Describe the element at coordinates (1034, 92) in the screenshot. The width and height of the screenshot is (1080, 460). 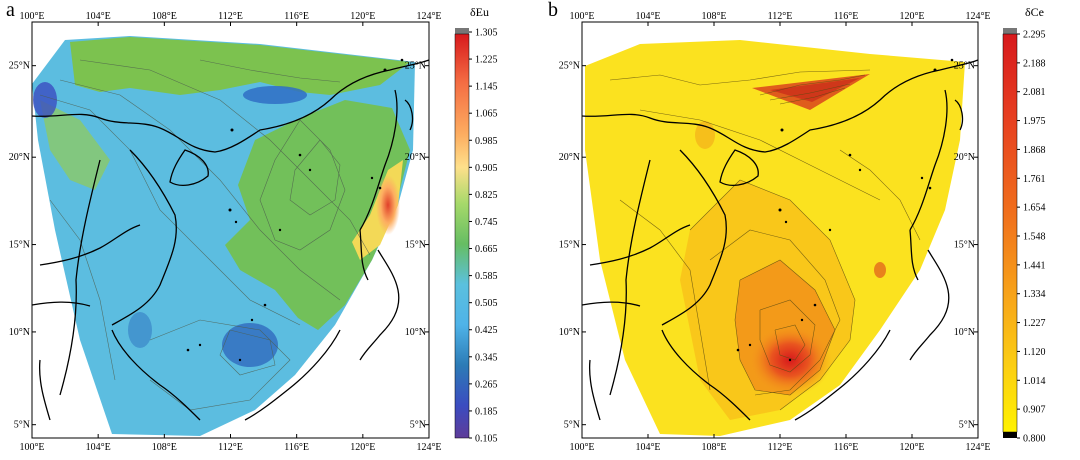
I see `colorbar-tick-label: 2.081` at that location.